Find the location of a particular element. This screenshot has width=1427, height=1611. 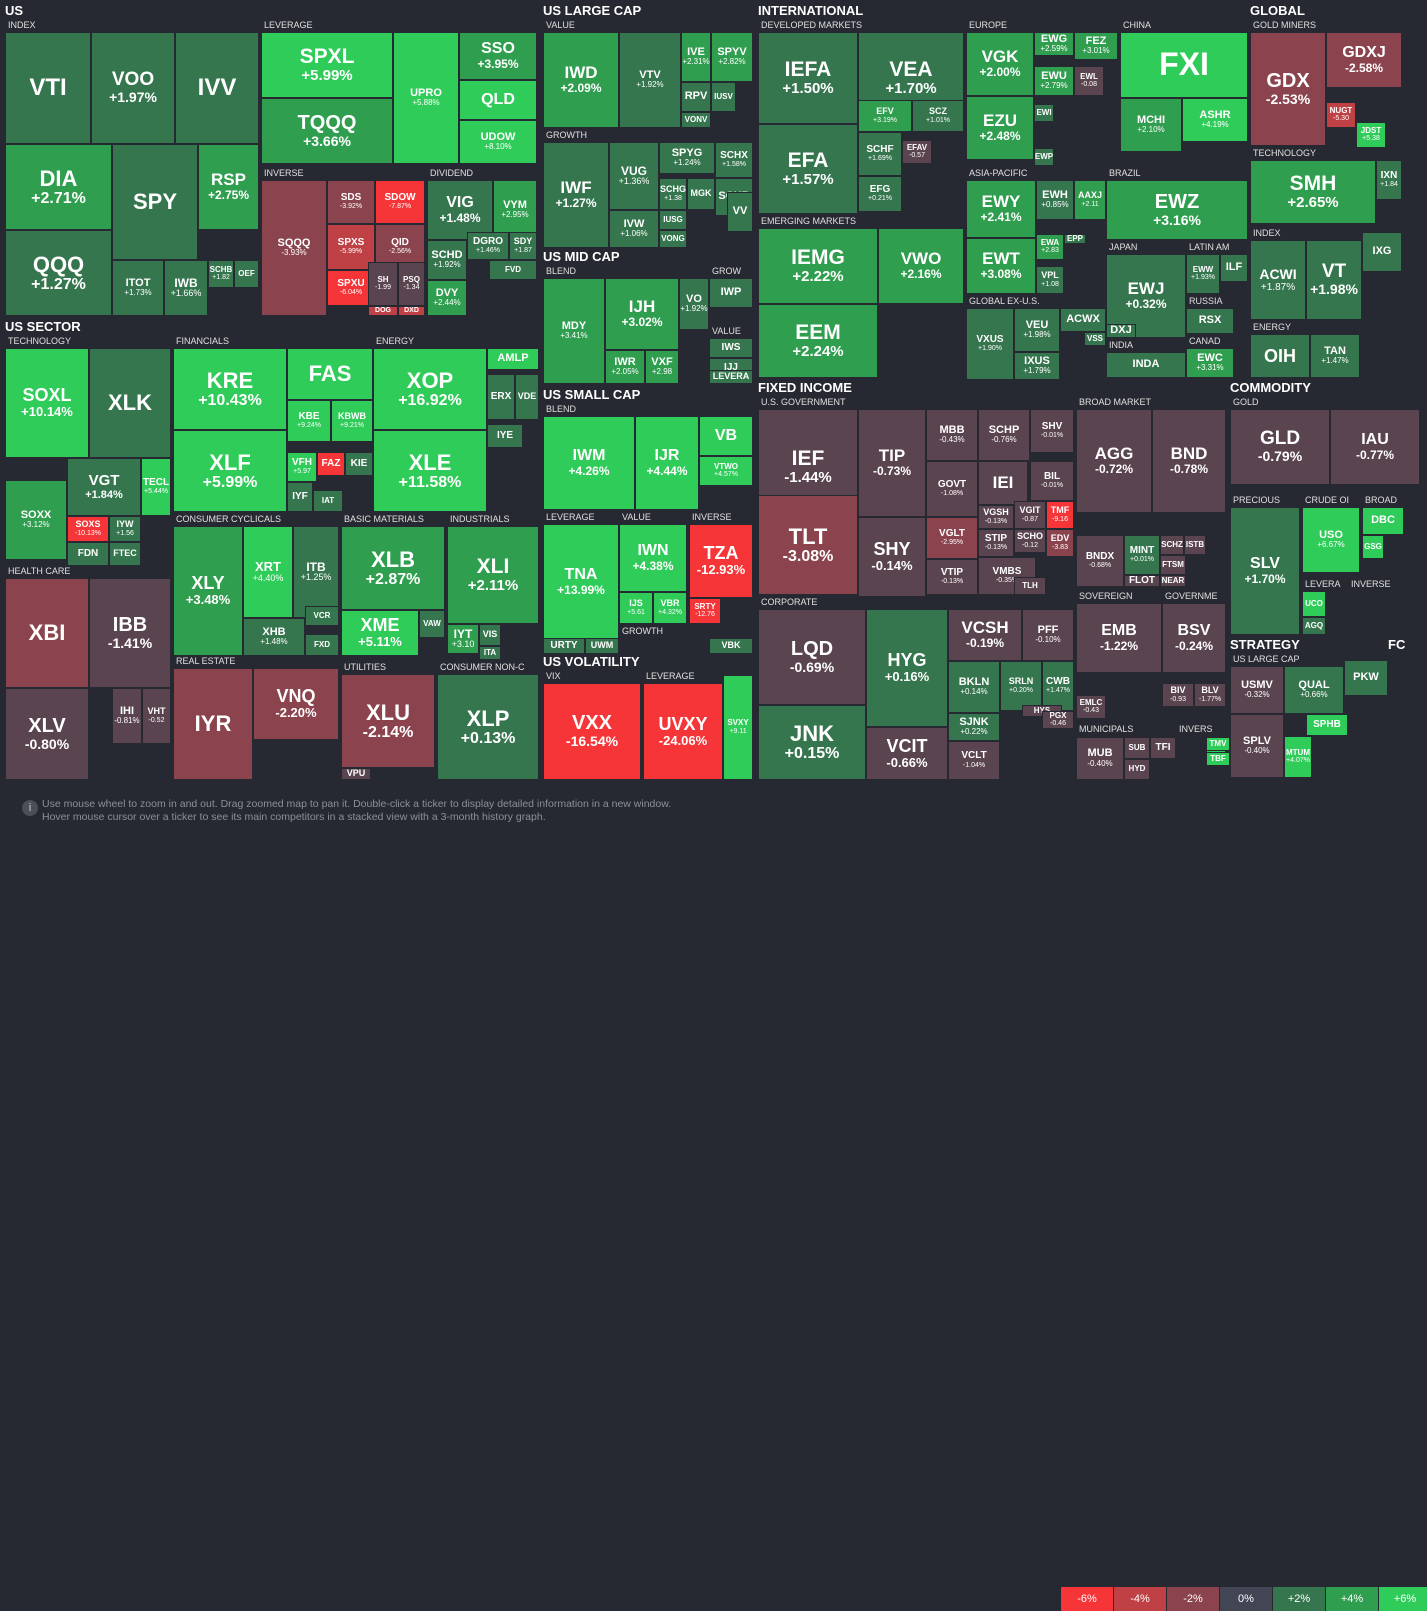

ticker-tile-xlu: XLU -2.14% is located at coordinates (388, 721).